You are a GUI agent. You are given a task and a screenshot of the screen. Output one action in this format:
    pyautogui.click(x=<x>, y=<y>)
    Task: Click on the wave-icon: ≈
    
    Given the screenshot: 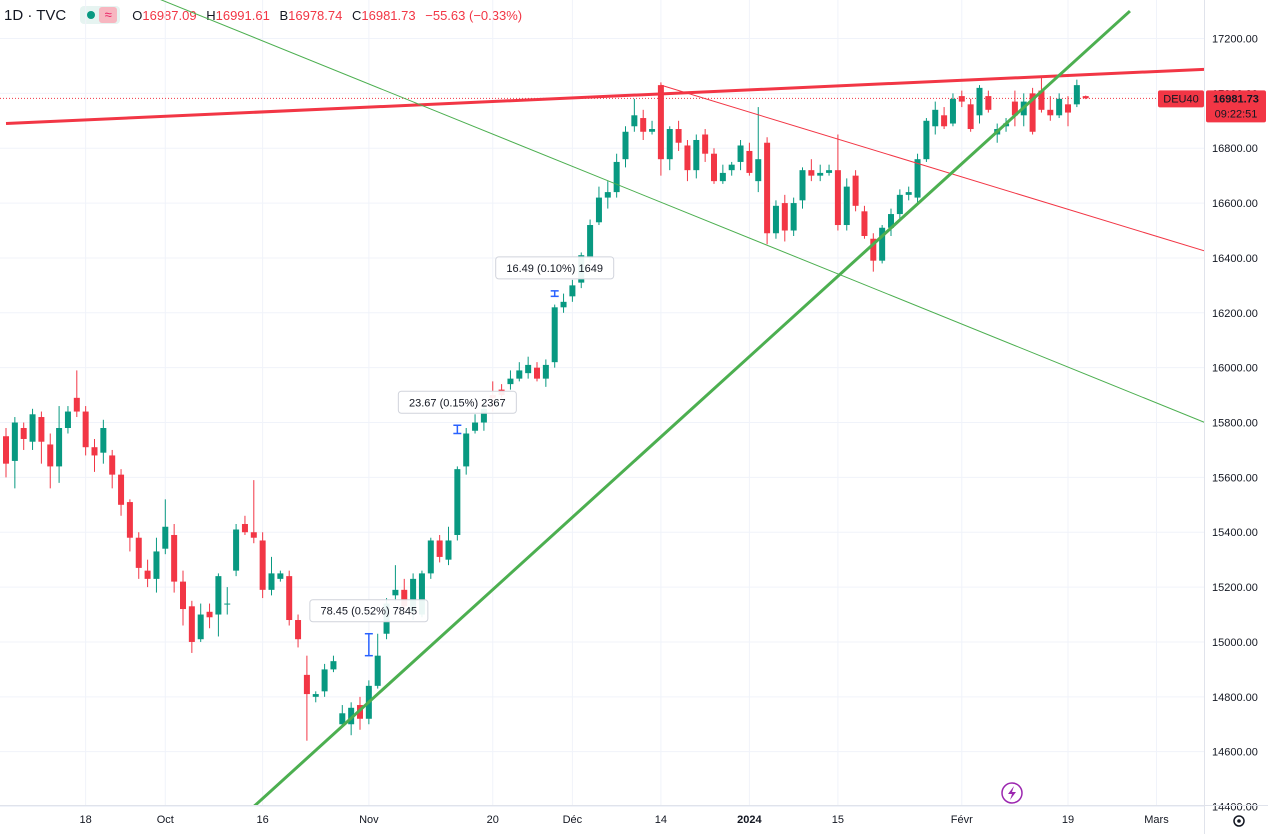 What is the action you would take?
    pyautogui.click(x=108, y=15)
    